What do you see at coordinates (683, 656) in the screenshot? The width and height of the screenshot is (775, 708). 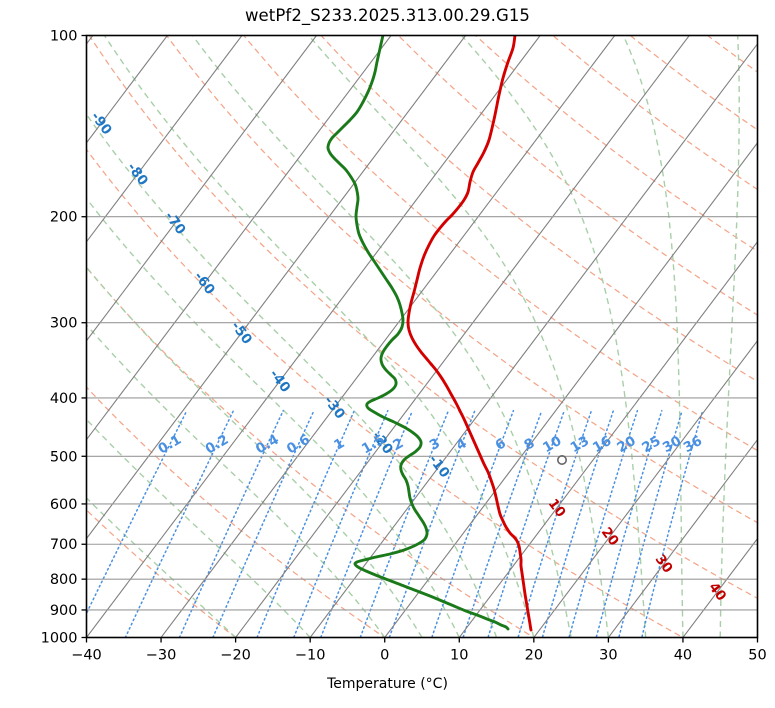 I see `x-tick-label: 40` at bounding box center [683, 656].